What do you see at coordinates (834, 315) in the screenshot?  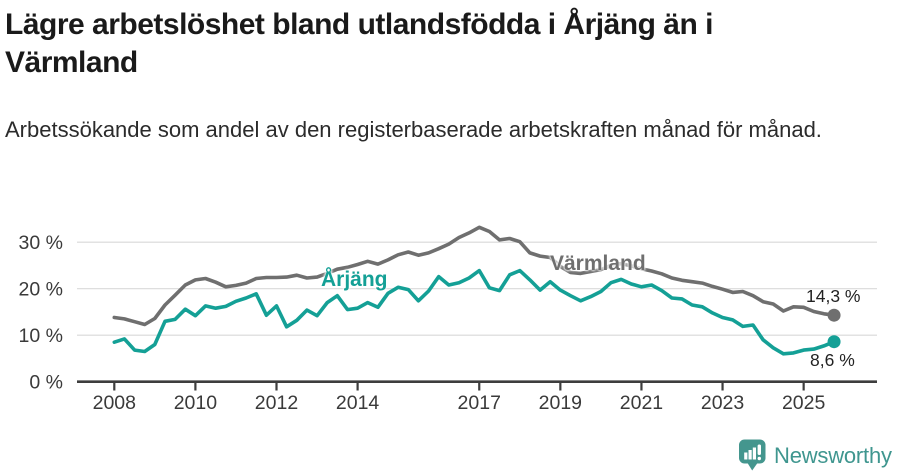 I see `series-end-dot-värmland` at bounding box center [834, 315].